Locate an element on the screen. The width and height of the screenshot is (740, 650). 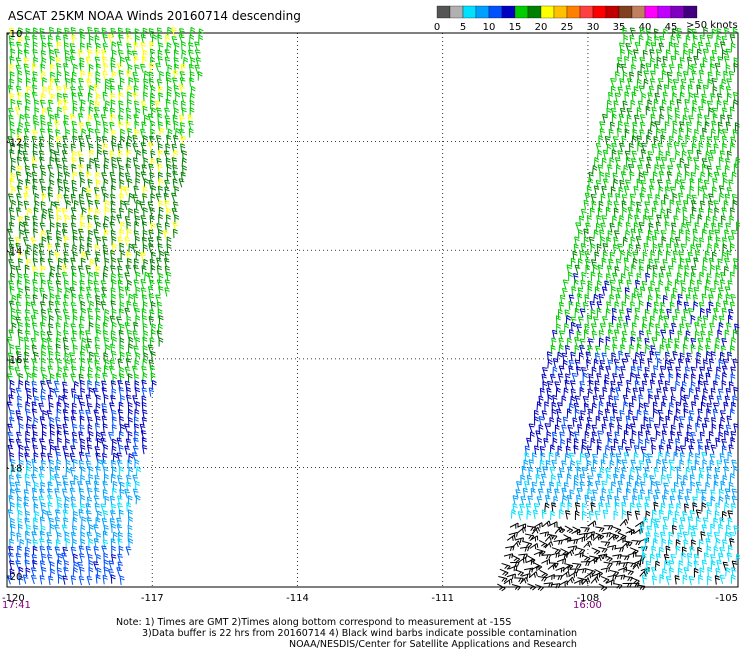
time-label-left: 17:41 is located at coordinates (16, 605).